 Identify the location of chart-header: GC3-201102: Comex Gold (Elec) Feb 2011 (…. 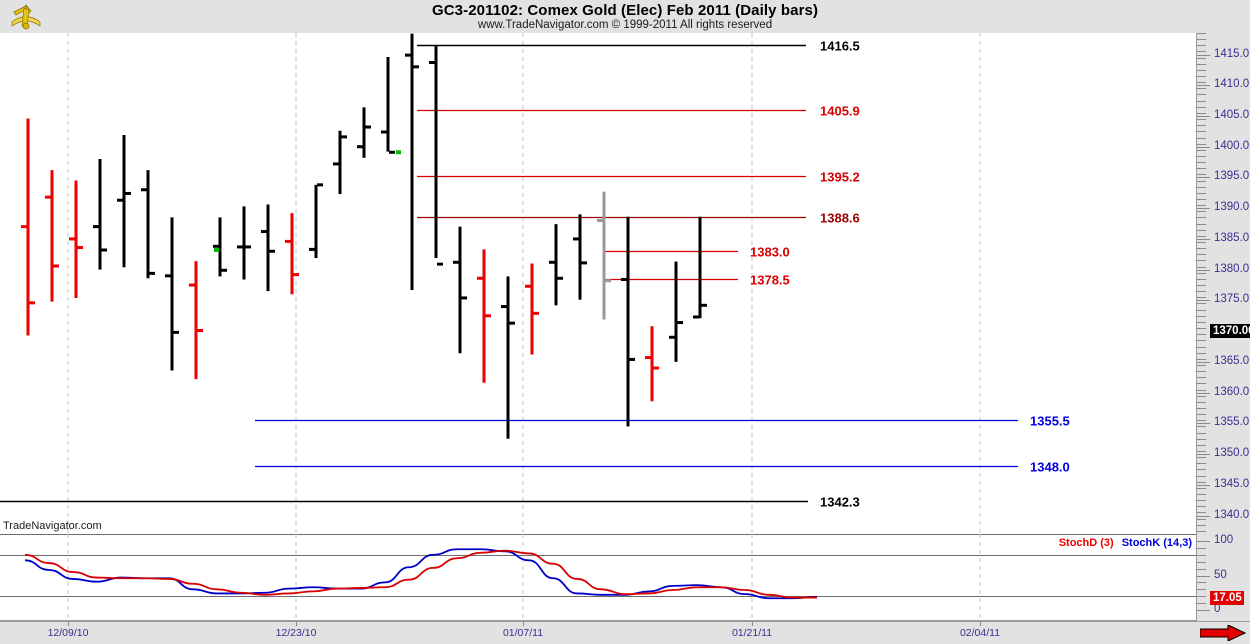
(625, 17).